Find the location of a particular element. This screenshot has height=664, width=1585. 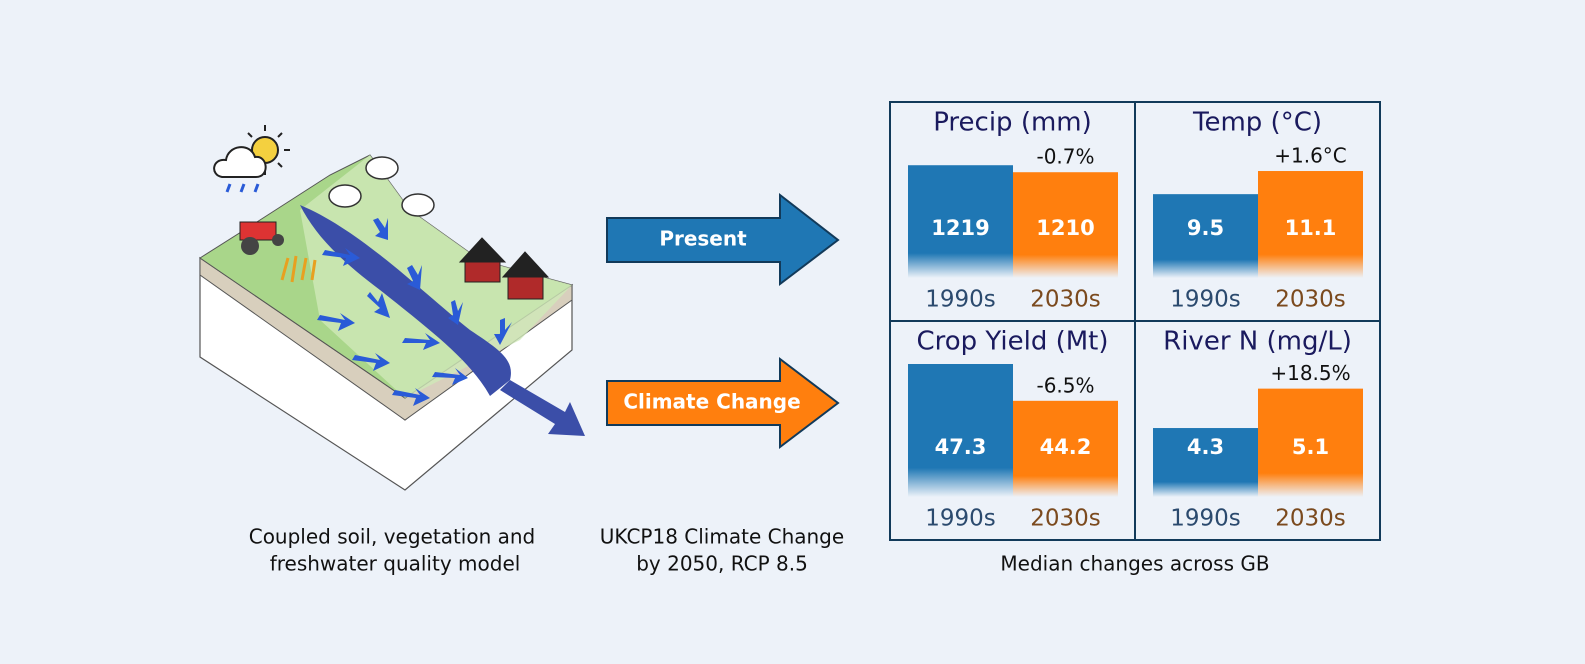

model-caption: freshwater quality model is located at coordinates (395, 564).